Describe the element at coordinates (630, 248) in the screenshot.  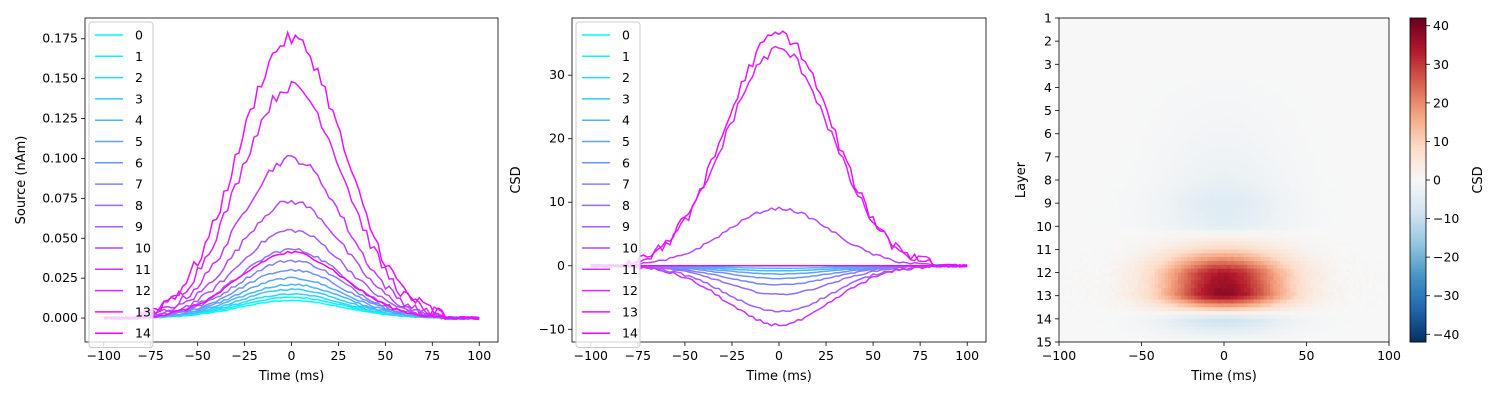
I see `legend-label-10: 10` at that location.